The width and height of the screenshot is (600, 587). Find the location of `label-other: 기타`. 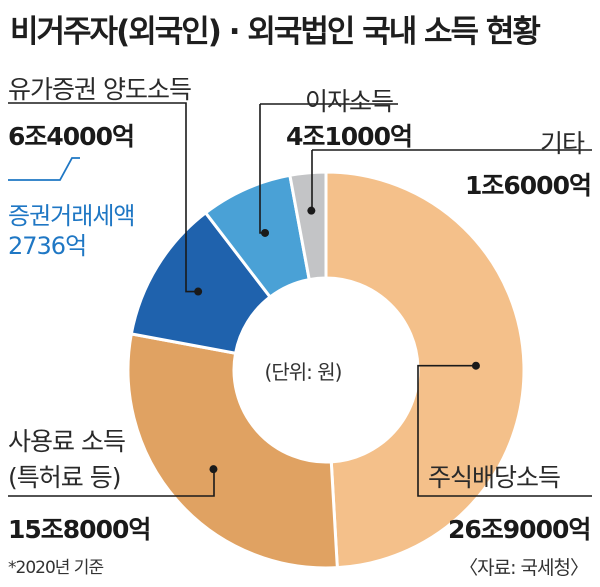

label-other: 기타 is located at coordinates (562, 143).